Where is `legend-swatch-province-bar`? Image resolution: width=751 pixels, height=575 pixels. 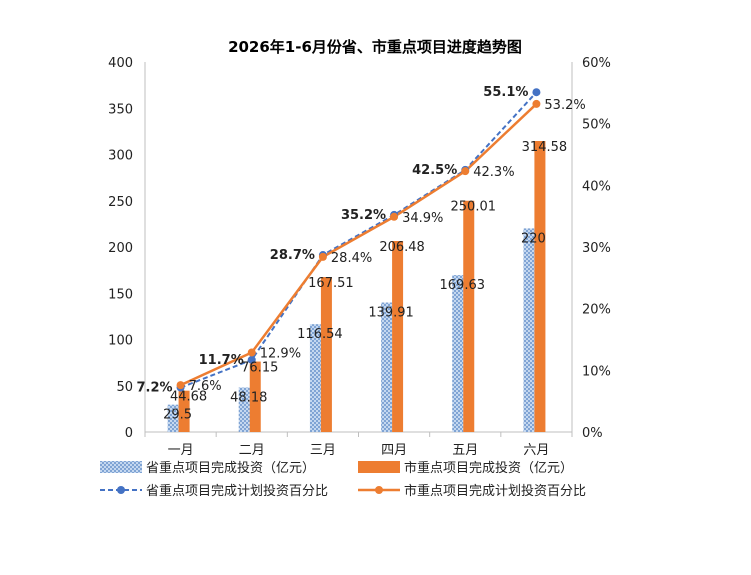 legend-swatch-province-bar is located at coordinates (121, 467).